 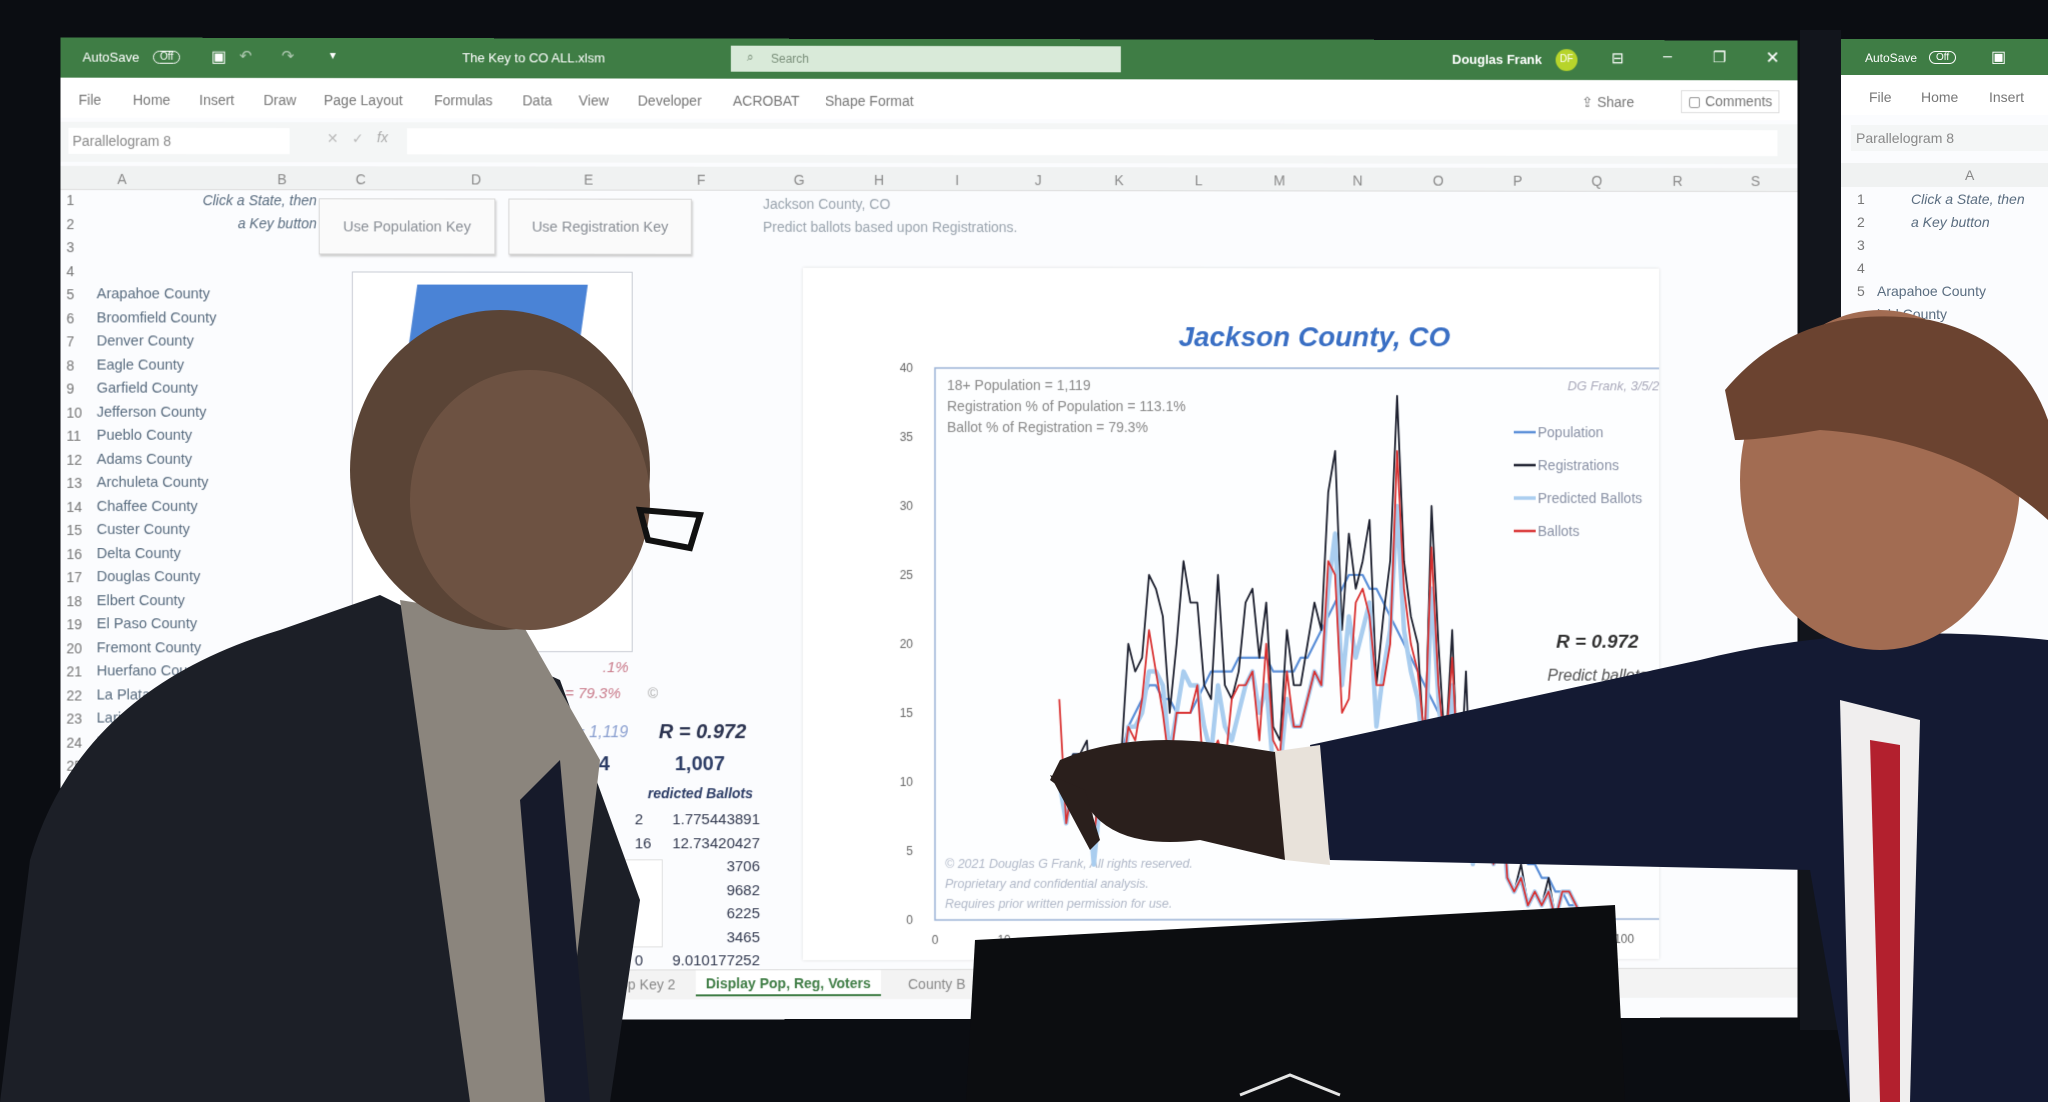 I want to click on customize-quick-access-icon: ▾, so click(x=332, y=55).